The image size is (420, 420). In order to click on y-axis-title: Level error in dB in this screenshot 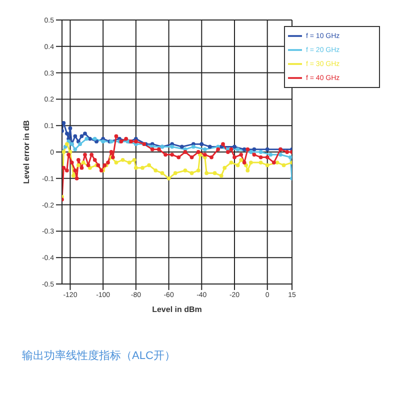, I will do `click(26, 152)`.